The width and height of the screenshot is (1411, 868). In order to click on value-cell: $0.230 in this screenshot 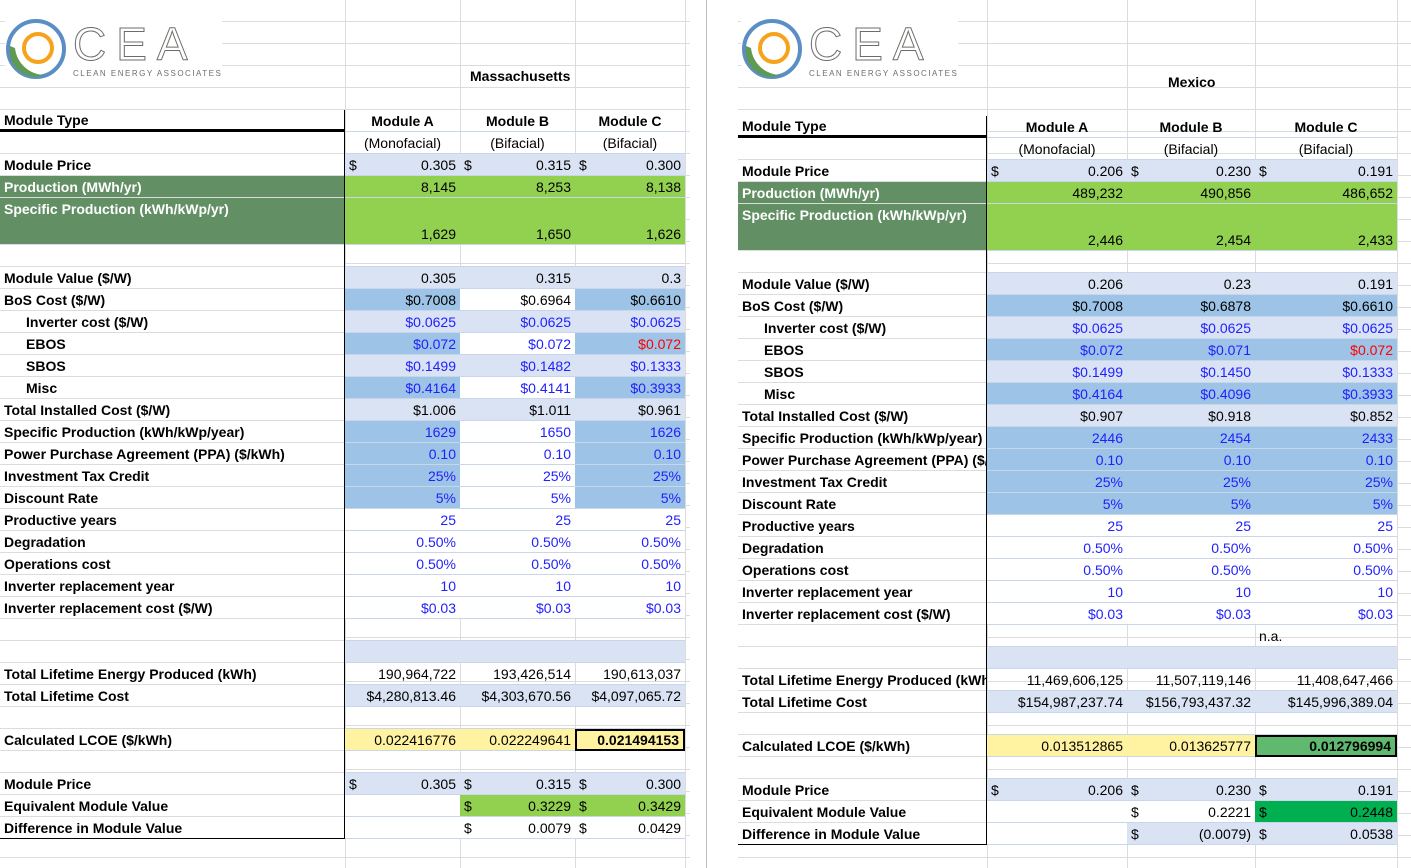, I will do `click(1191, 171)`.